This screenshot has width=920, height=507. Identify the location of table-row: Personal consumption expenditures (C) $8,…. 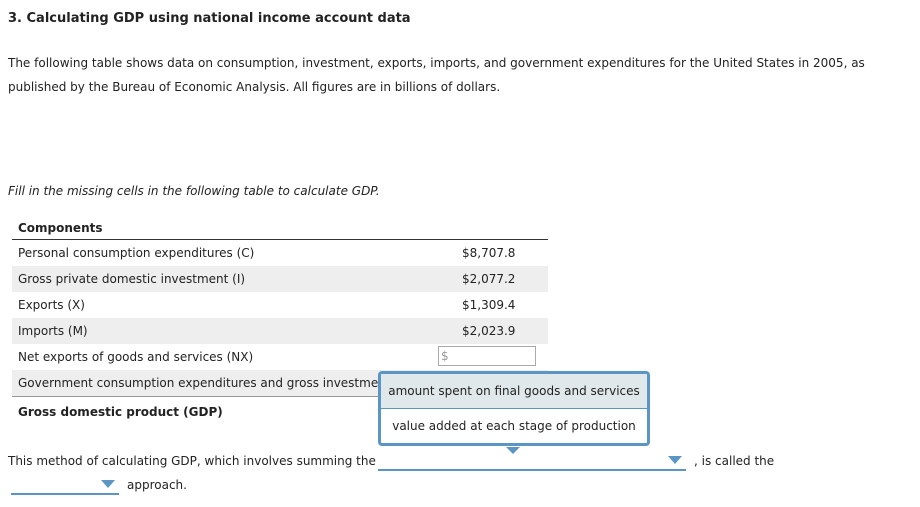
(280, 253).